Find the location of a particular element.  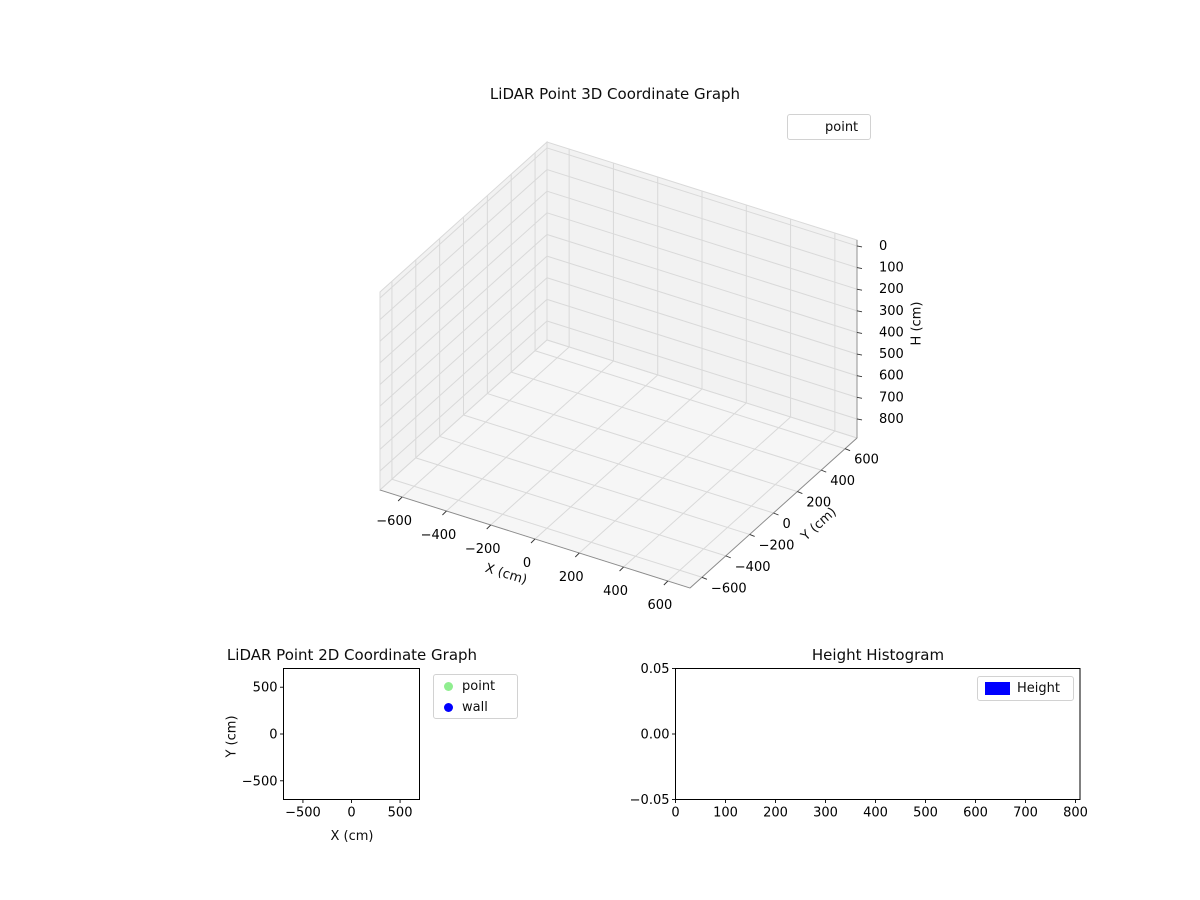

svg-text: 0.05 is located at coordinates (655, 669).